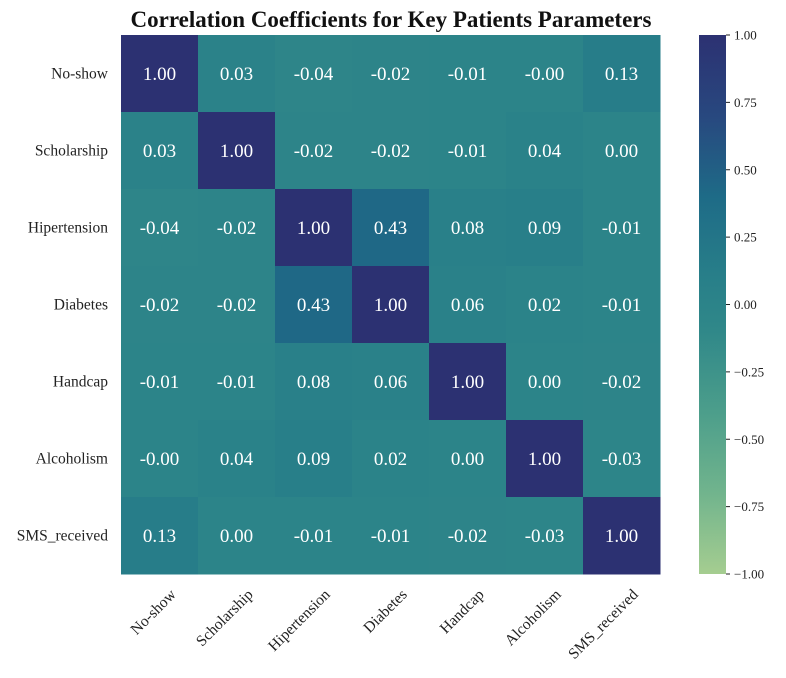 Image resolution: width=786 pixels, height=678 pixels. Describe the element at coordinates (225, 618) in the screenshot. I see `column-tick-label: Scholarship` at that location.